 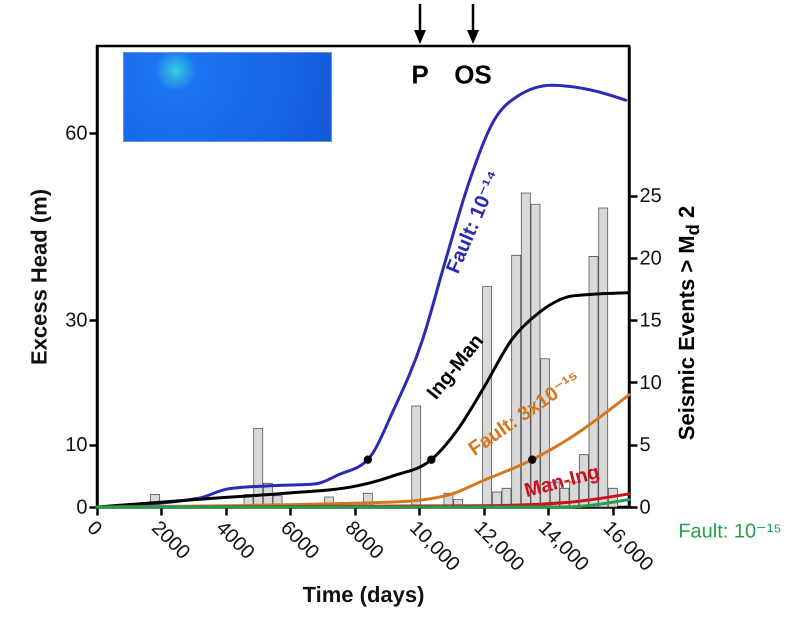 What do you see at coordinates (645, 445) in the screenshot?
I see `y2-tick-label: 5` at bounding box center [645, 445].